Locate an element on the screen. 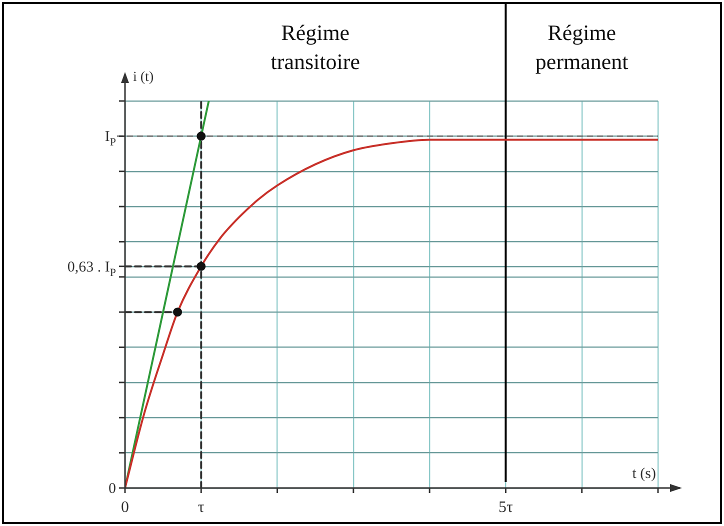 The width and height of the screenshot is (724, 526). x-tick-label: 0 is located at coordinates (125, 507).